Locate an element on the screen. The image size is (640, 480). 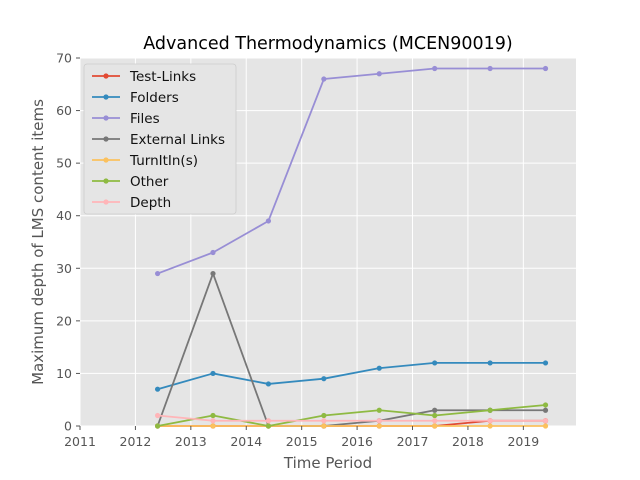
y-axis-ticks: 0 10 20 30 40 50 60 70 is located at coordinates (68, 242).